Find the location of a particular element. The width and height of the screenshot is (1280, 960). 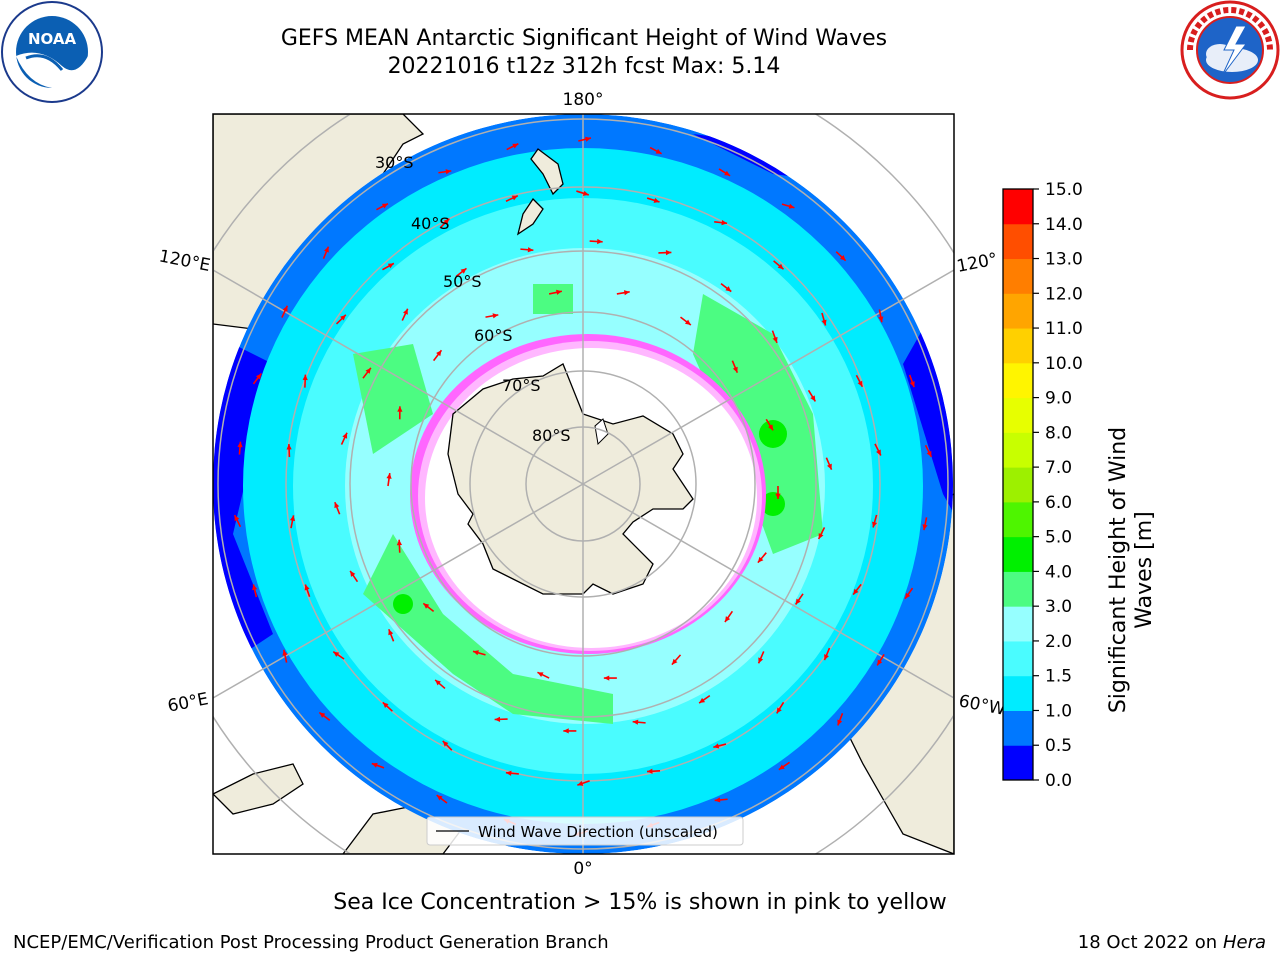

lat-label-30s: 30°S is located at coordinates (394, 162).